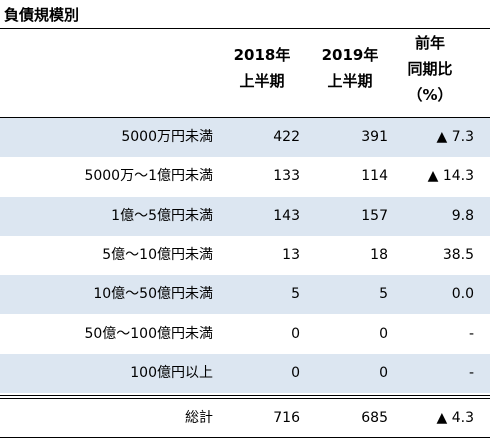 Image resolution: width=490 pixels, height=441 pixels. Describe the element at coordinates (462, 215) in the screenshot. I see `cell: 9.8` at that location.